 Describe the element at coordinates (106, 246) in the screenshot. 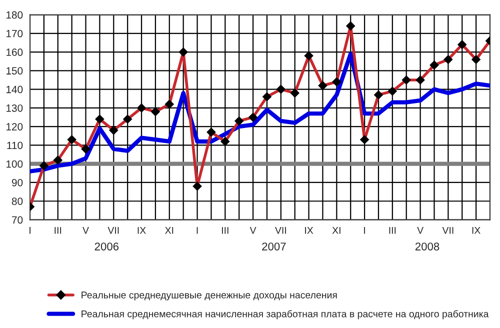

I see `text: 2006` at that location.